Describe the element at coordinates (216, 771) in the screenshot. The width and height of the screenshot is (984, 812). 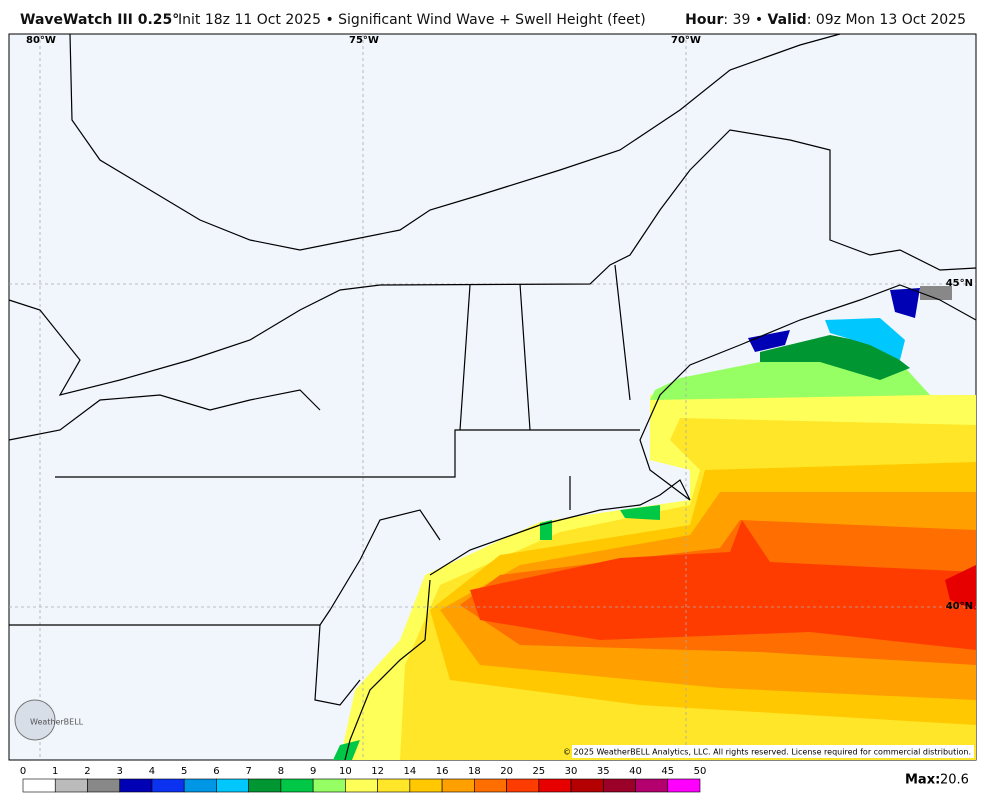
I see `colorbar-tick-label: 6` at that location.